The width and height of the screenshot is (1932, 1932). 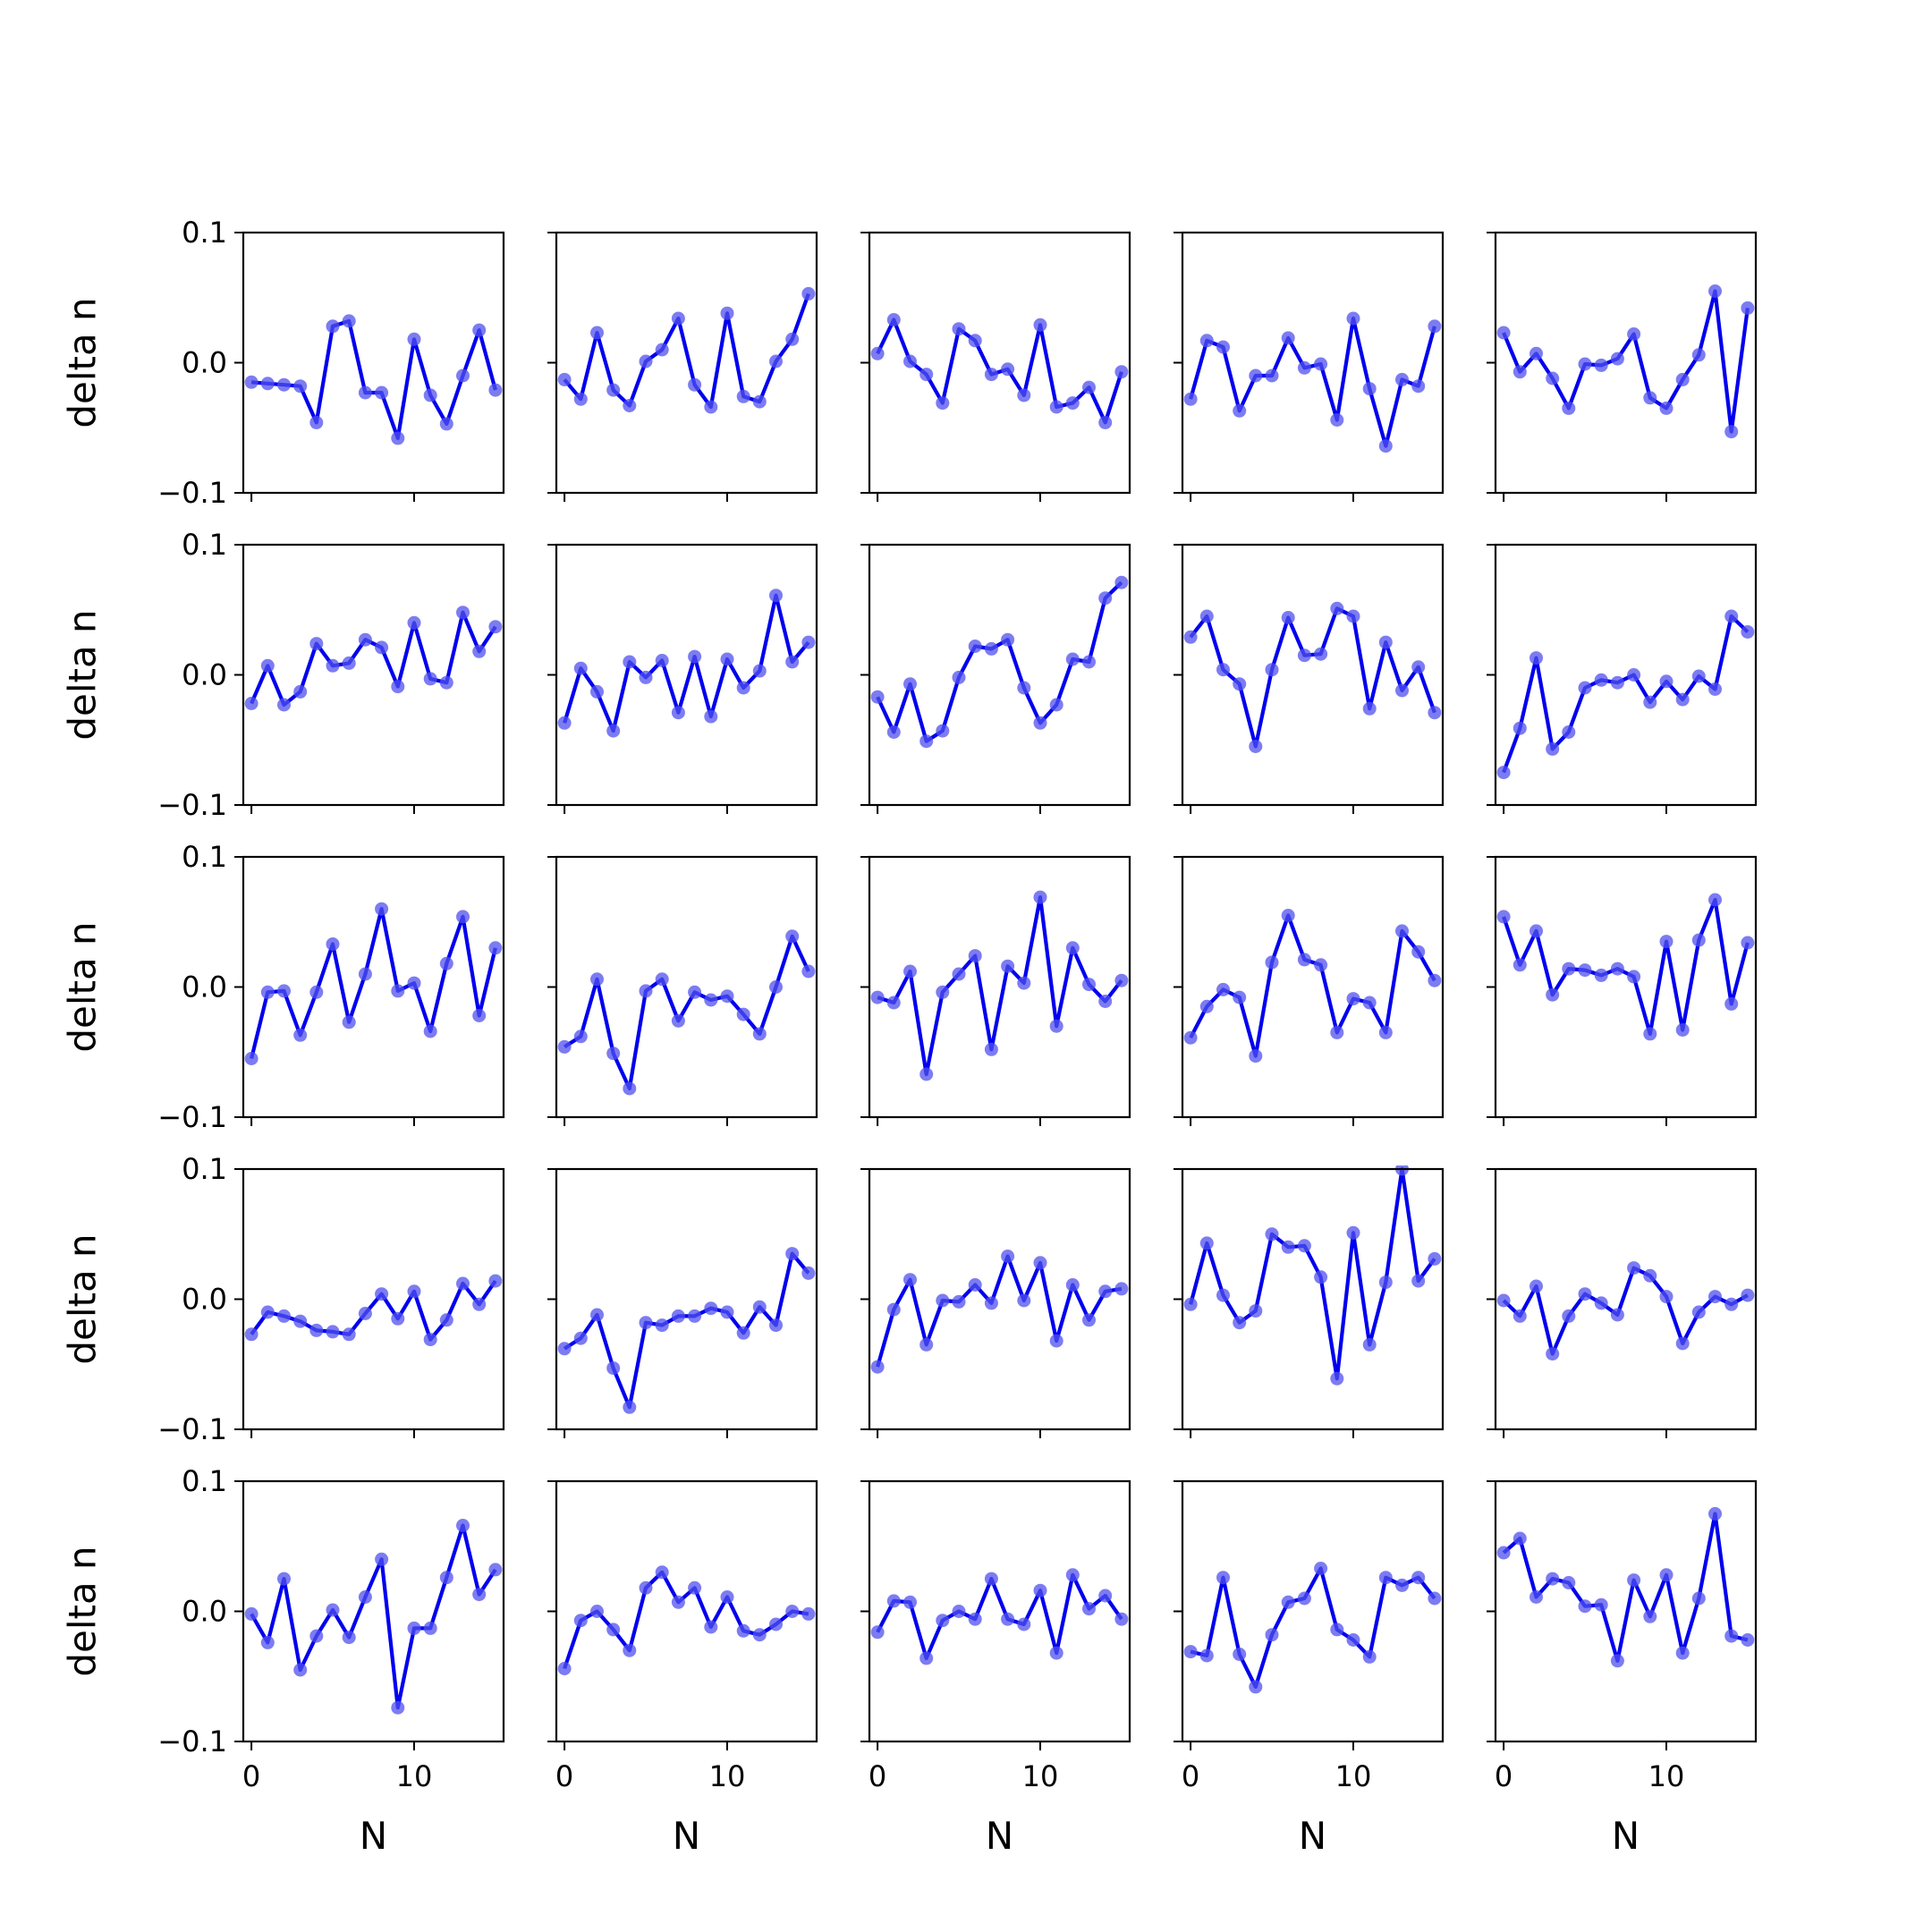 I want to click on subplot-r4-c3, so click(x=995, y=1302).